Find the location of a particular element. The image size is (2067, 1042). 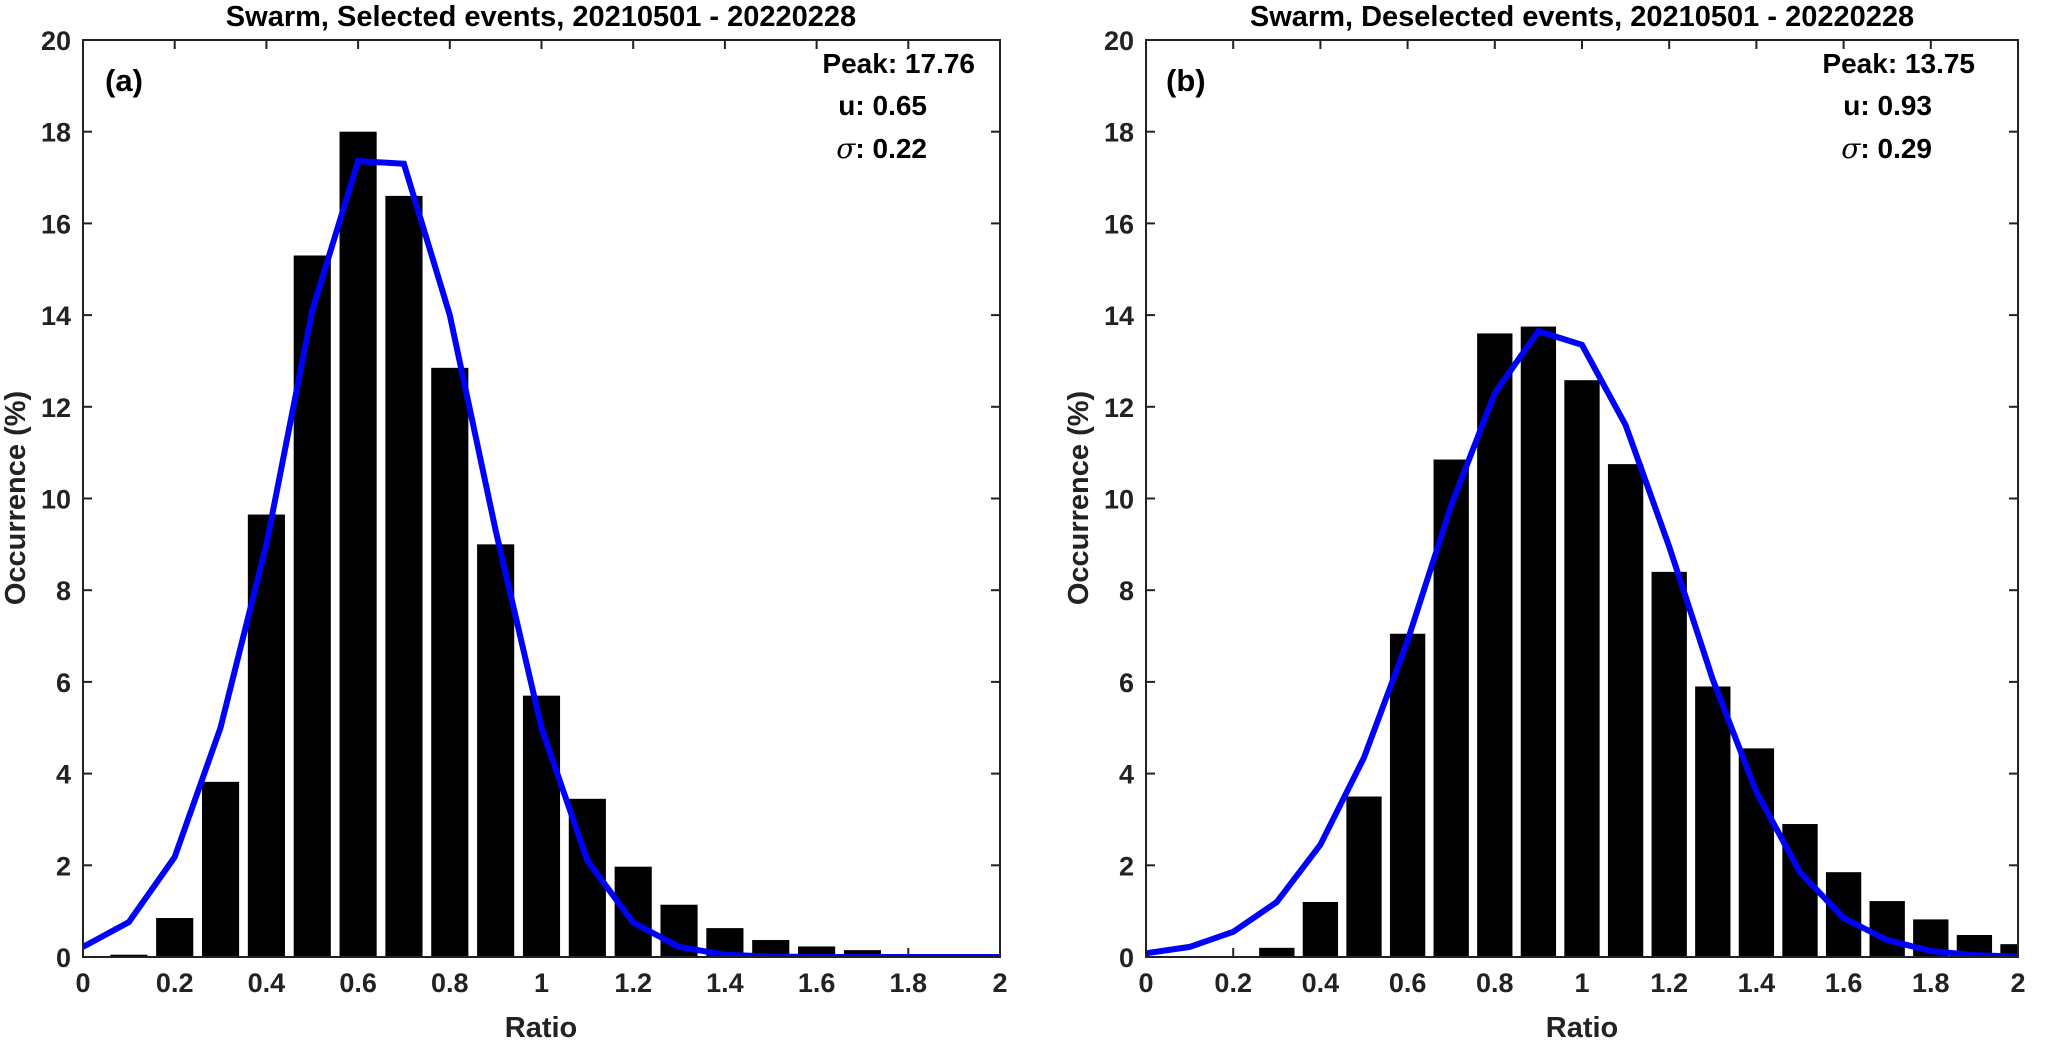

panel-label: (a) is located at coordinates (124, 80).